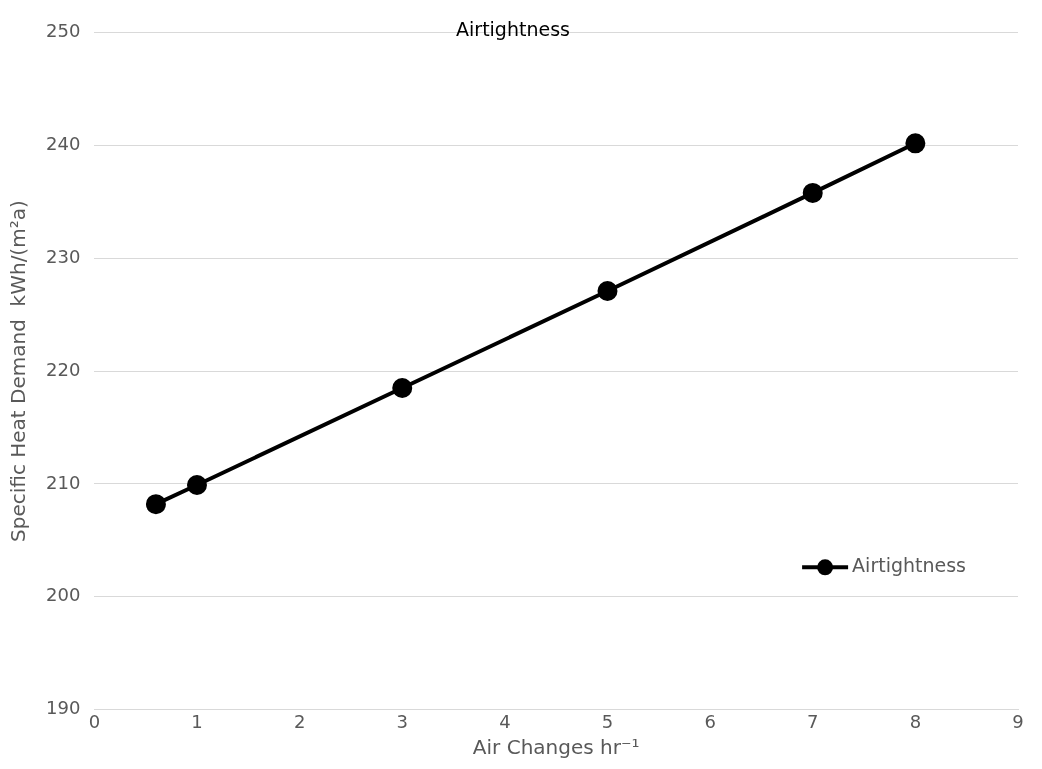  I want to click on x-tick-label: 1, so click(197, 721).